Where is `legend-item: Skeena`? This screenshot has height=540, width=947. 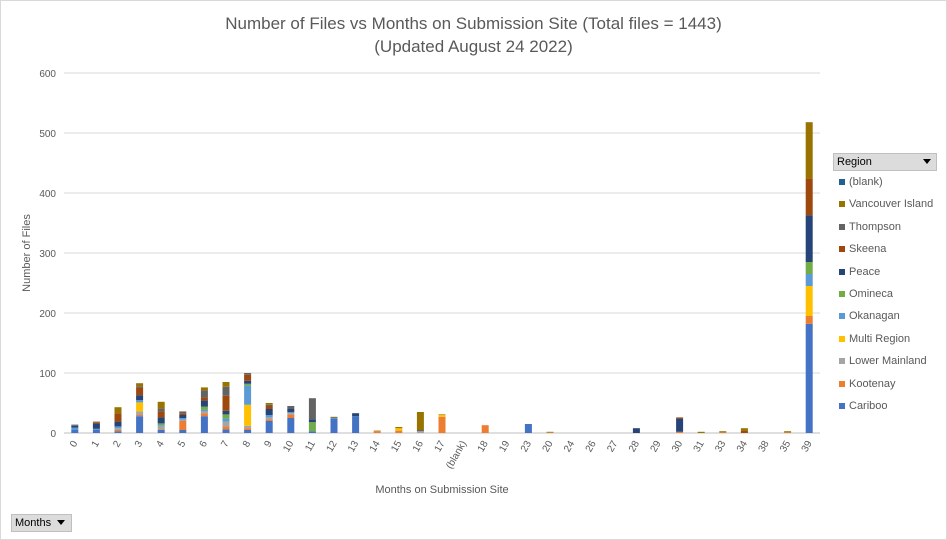
legend-item: Skeena is located at coordinates (885, 249).